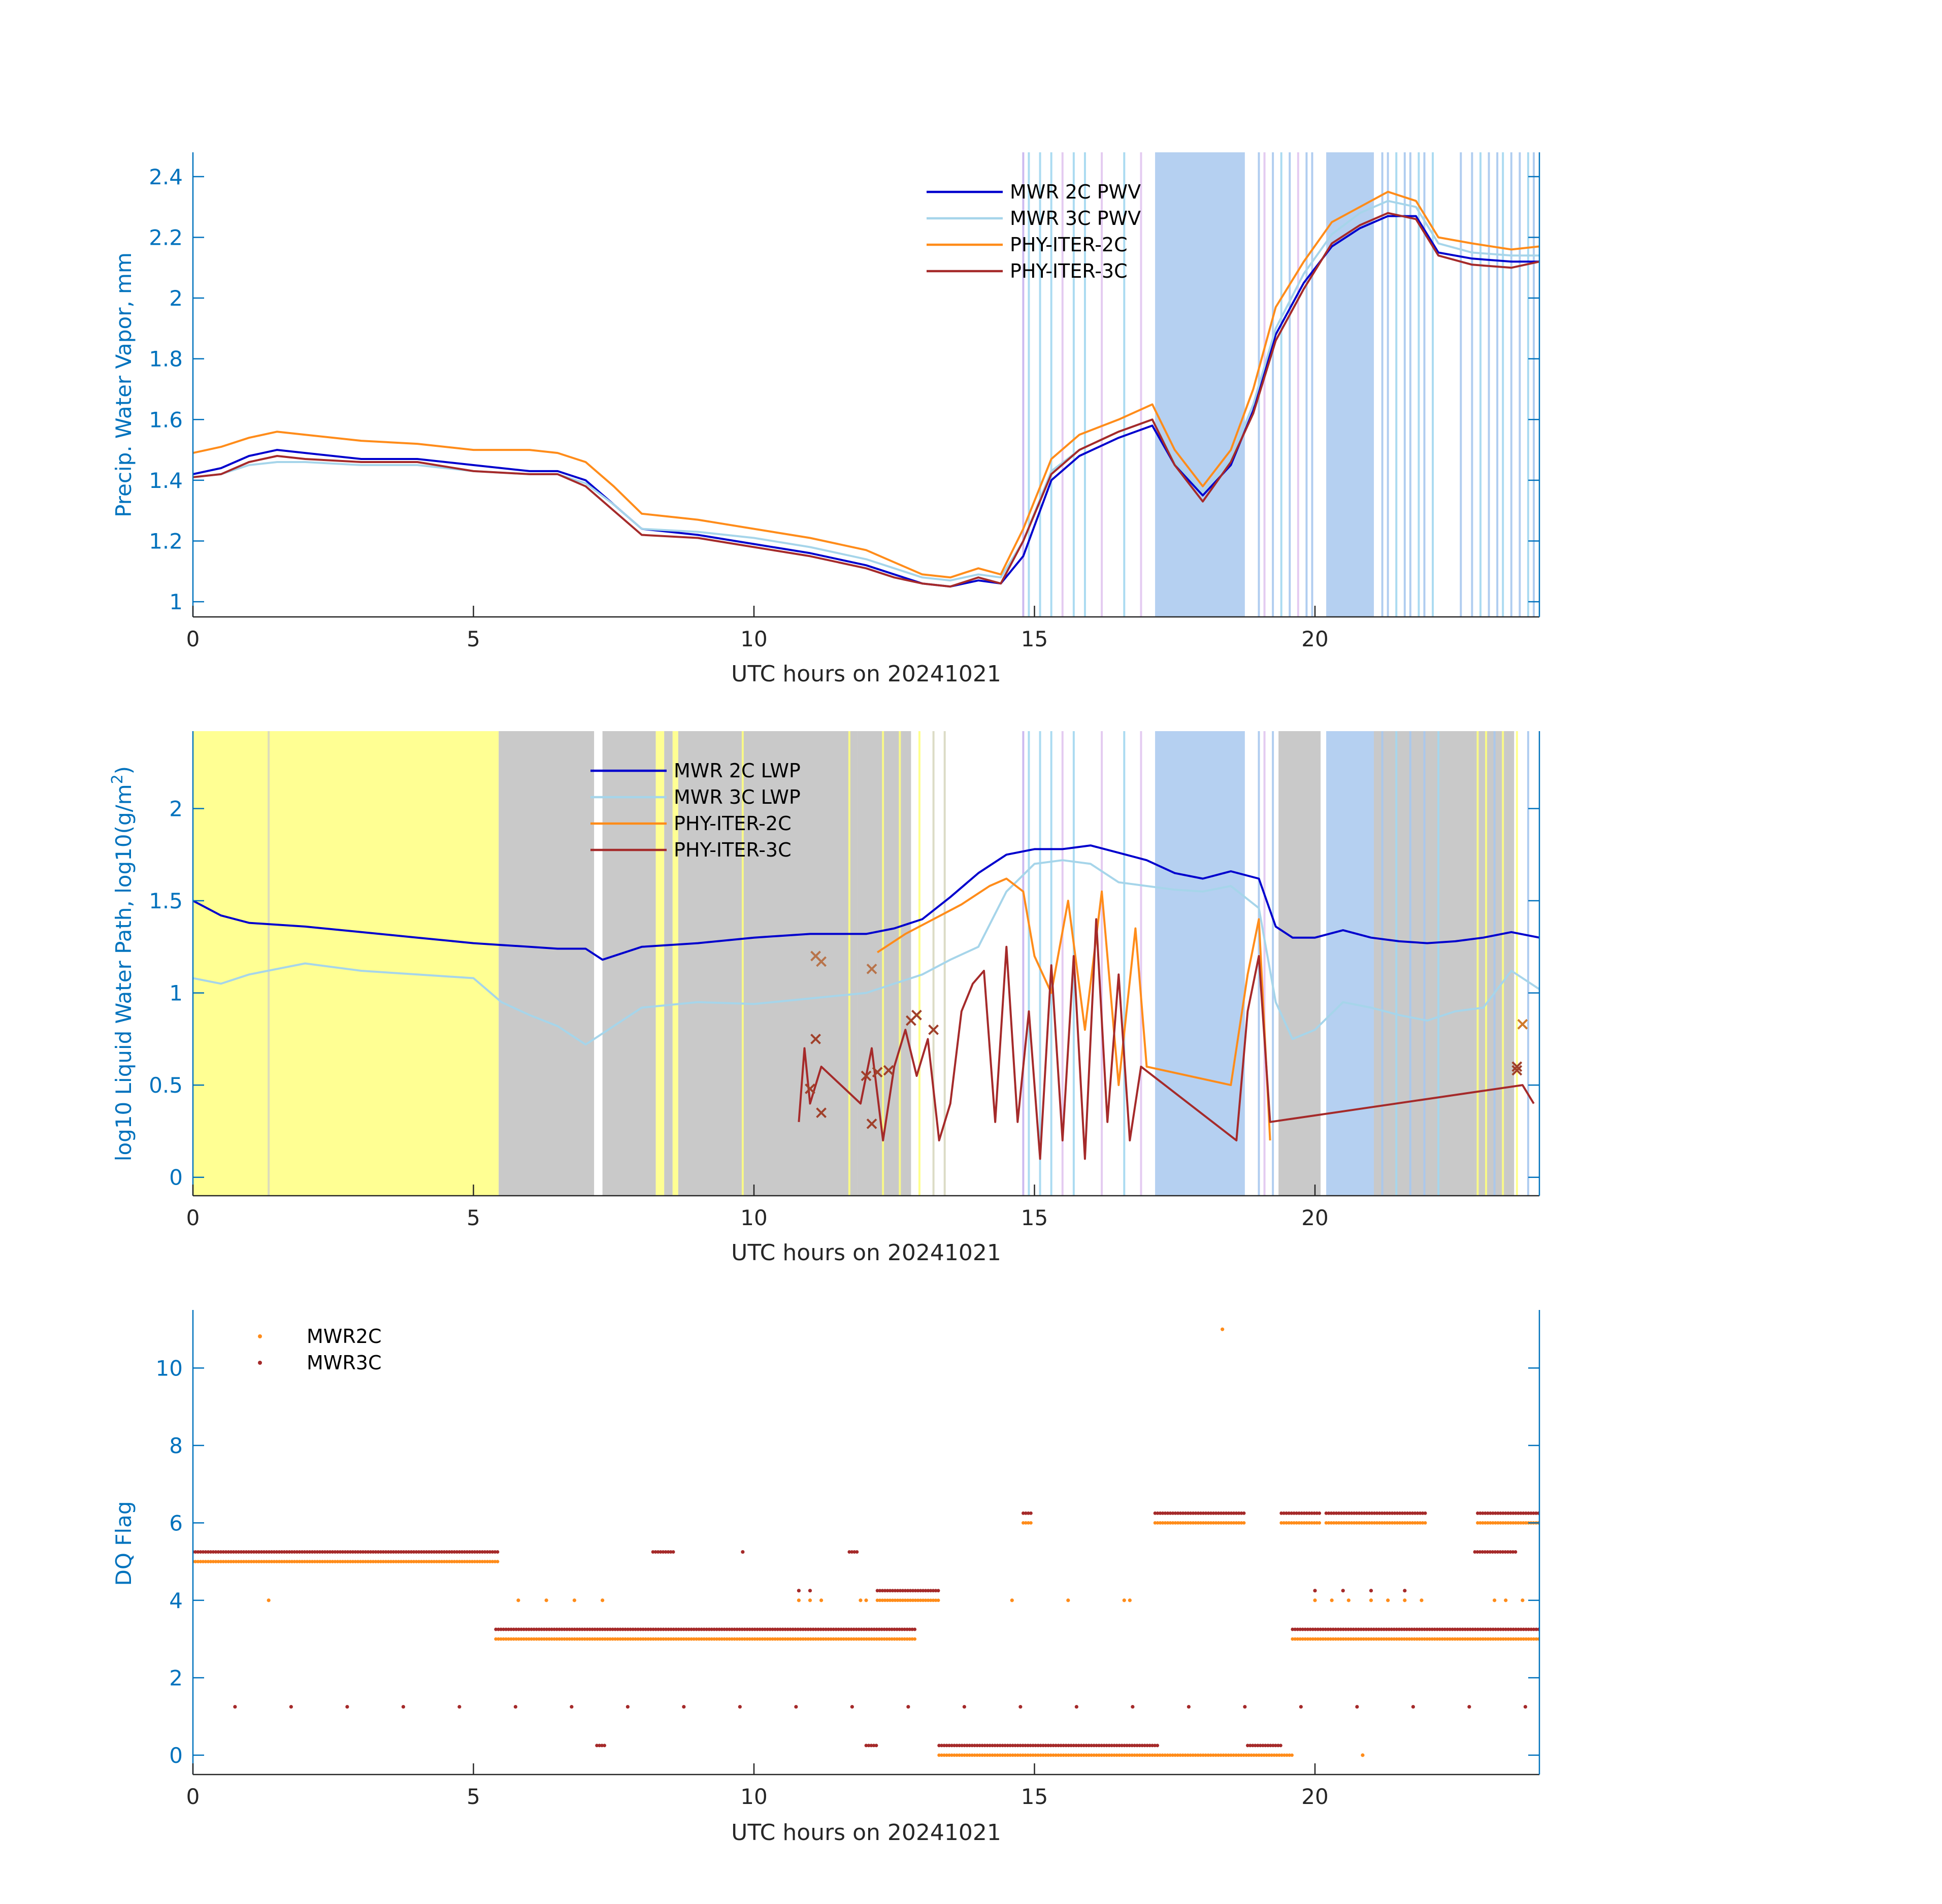  I want to click on lwp-legend-label: PHY-ITER-3C, so click(733, 850).